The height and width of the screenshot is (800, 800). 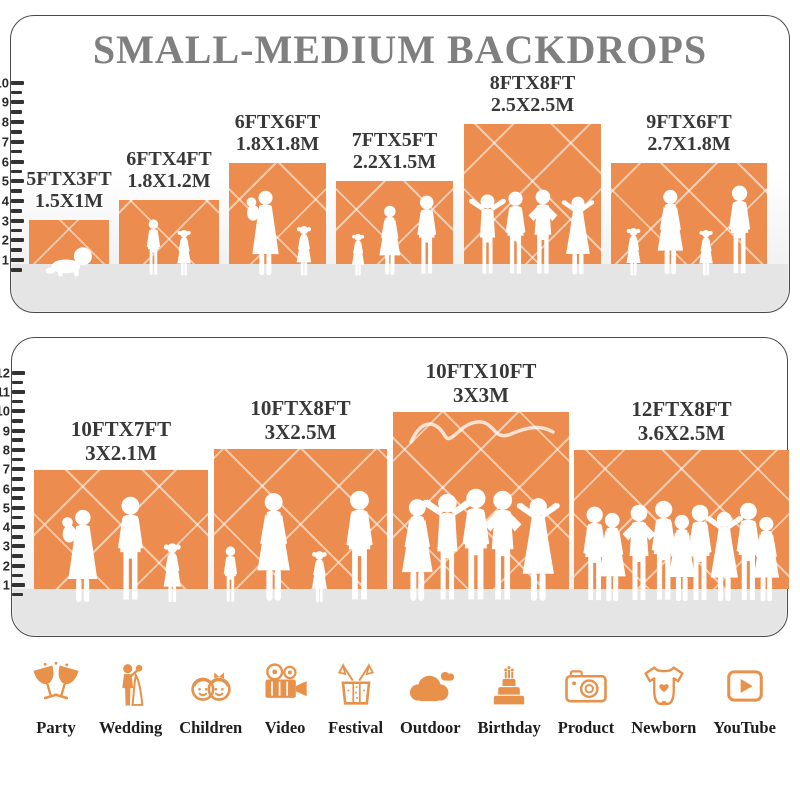 What do you see at coordinates (300, 431) in the screenshot?
I see `backdrop-size-m: 3X2.5M` at bounding box center [300, 431].